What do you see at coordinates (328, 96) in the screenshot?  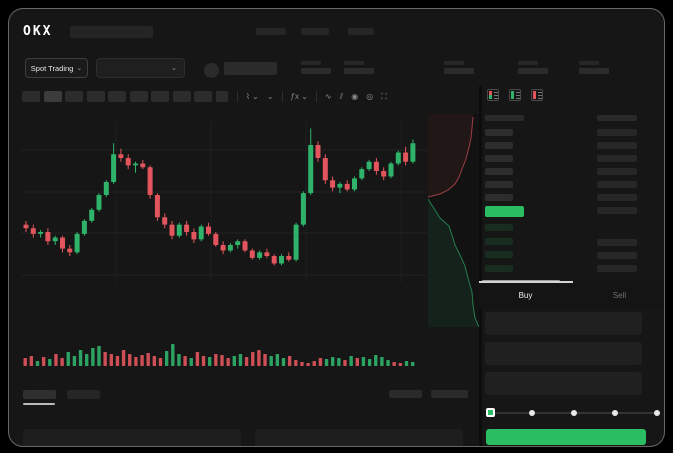 I see `line-tool-icon: ∿` at bounding box center [328, 96].